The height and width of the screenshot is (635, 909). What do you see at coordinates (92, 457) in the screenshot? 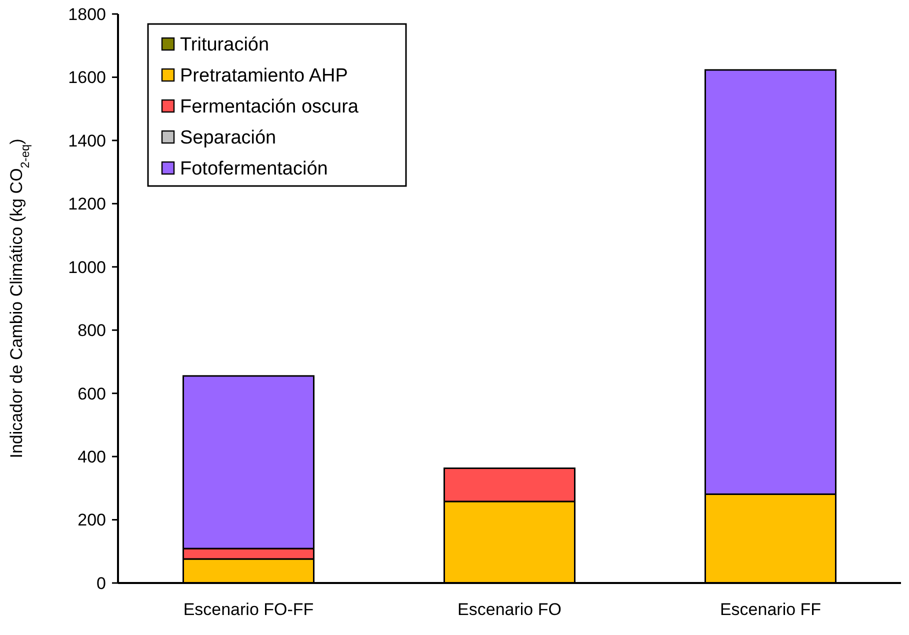
I see `y-tick-label: 400` at bounding box center [92, 457].